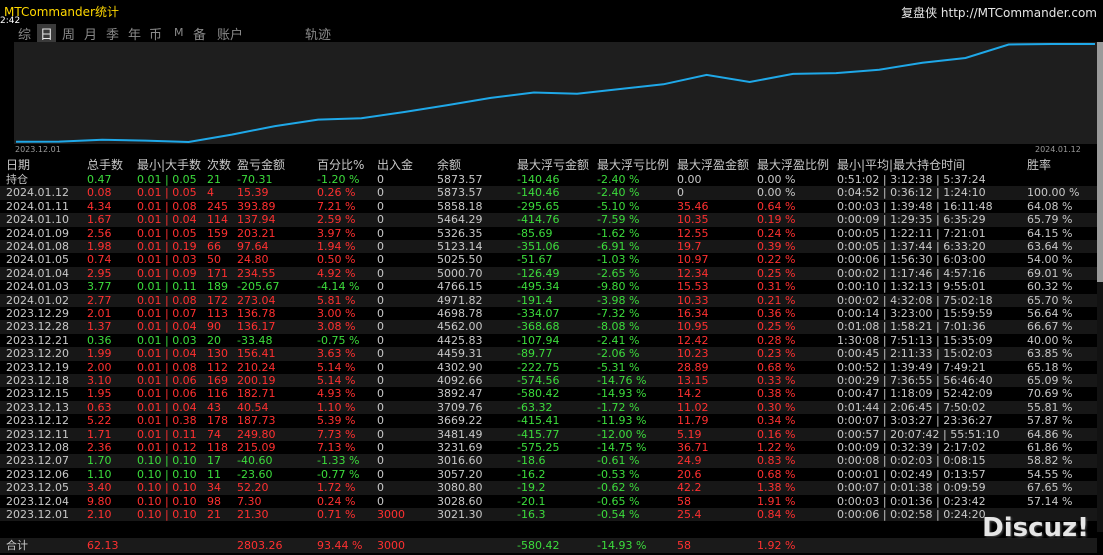 This screenshot has height=555, width=1103. Describe the element at coordinates (336, 434) in the screenshot. I see `cell-pct: 7.73 %` at that location.